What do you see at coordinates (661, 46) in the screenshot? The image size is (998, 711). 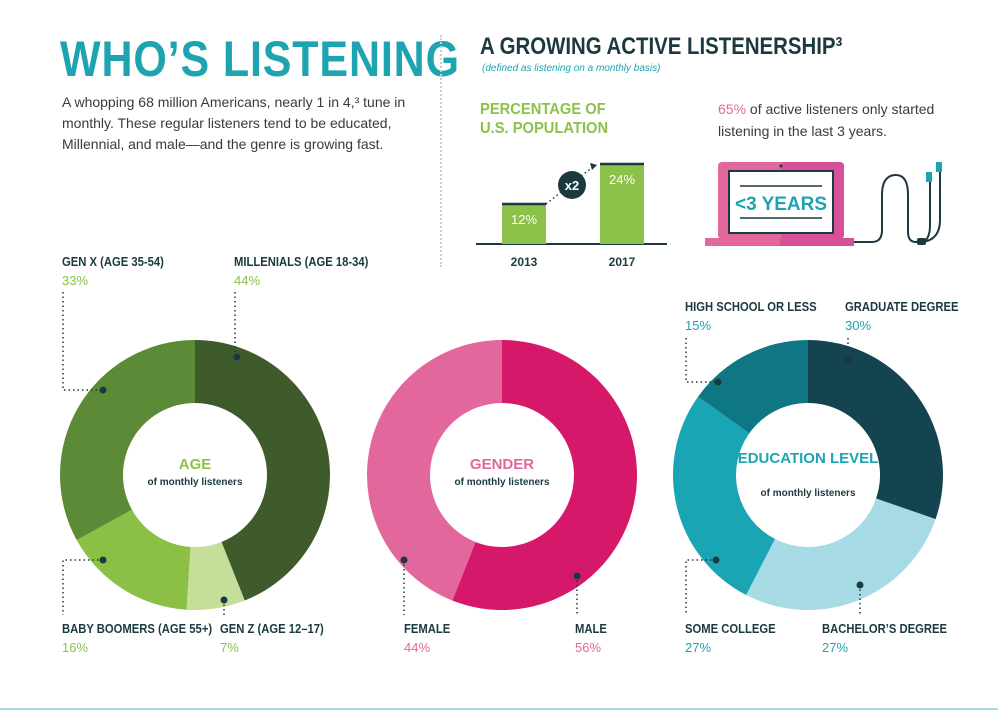 I see `growth-title: A GROWING ACTIVE LISTENERSHIP³` at bounding box center [661, 46].